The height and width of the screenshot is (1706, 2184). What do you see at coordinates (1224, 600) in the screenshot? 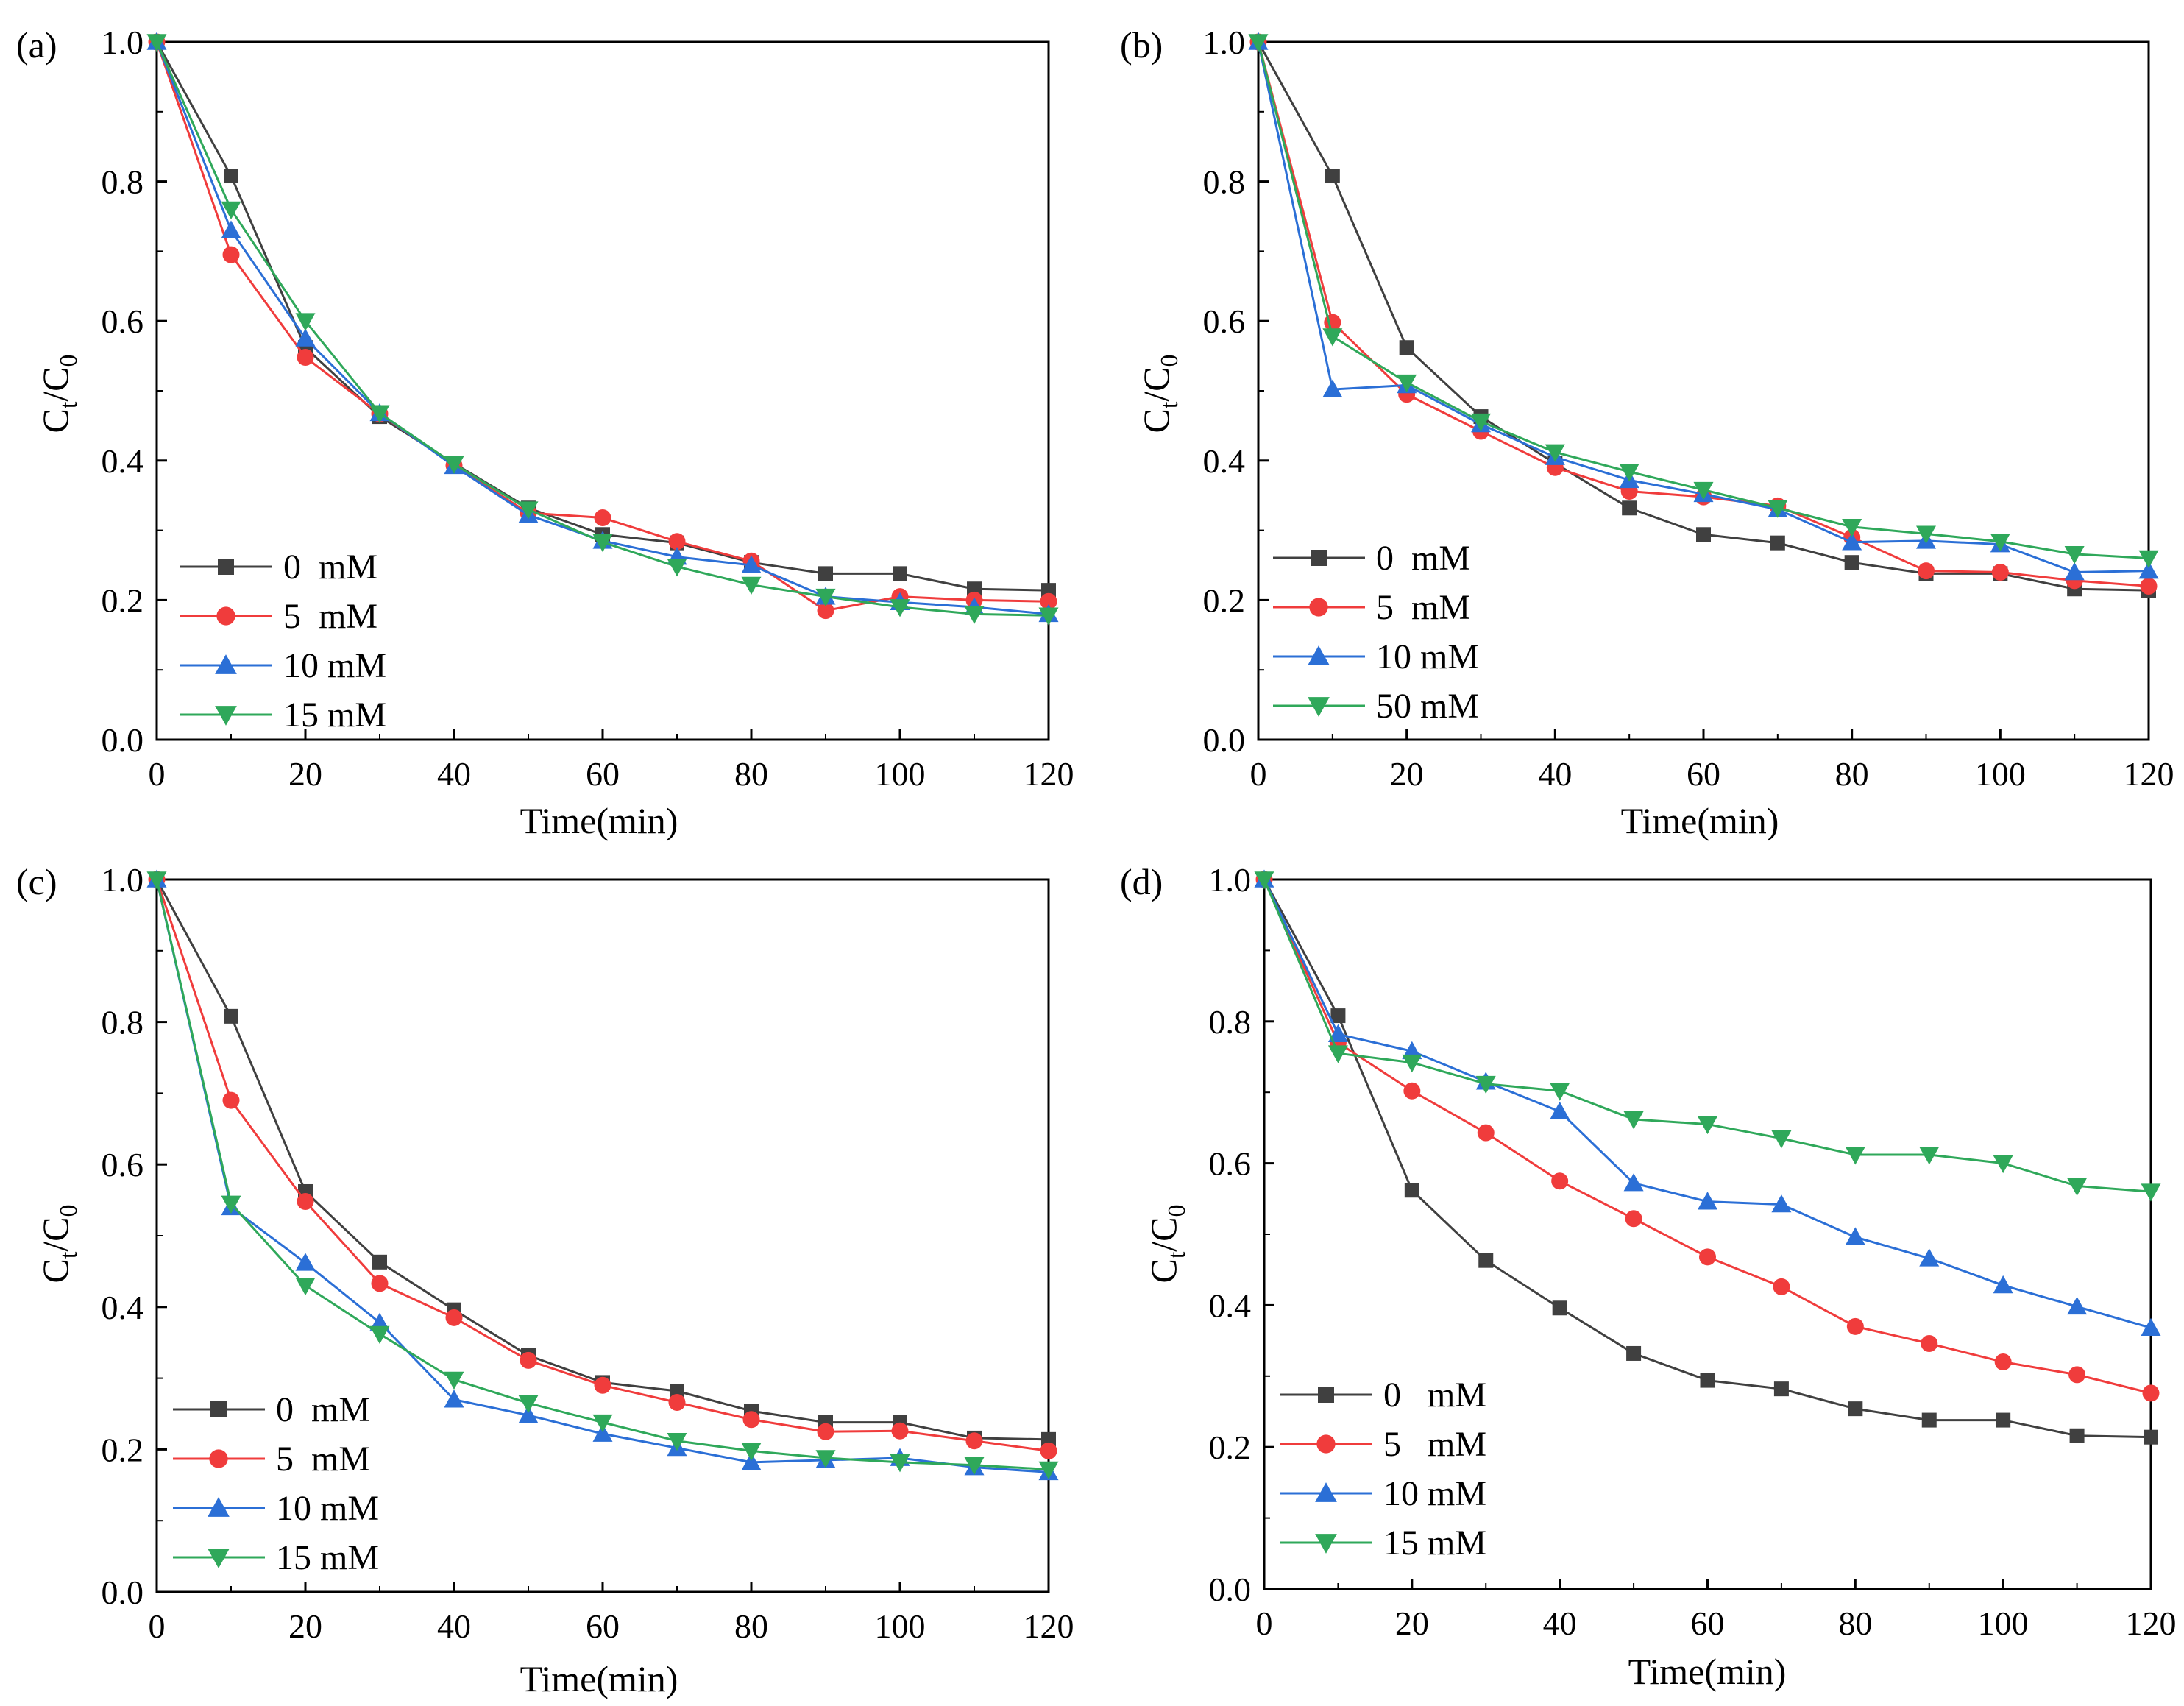
I see `y-tick-label: 0.2` at bounding box center [1224, 600].